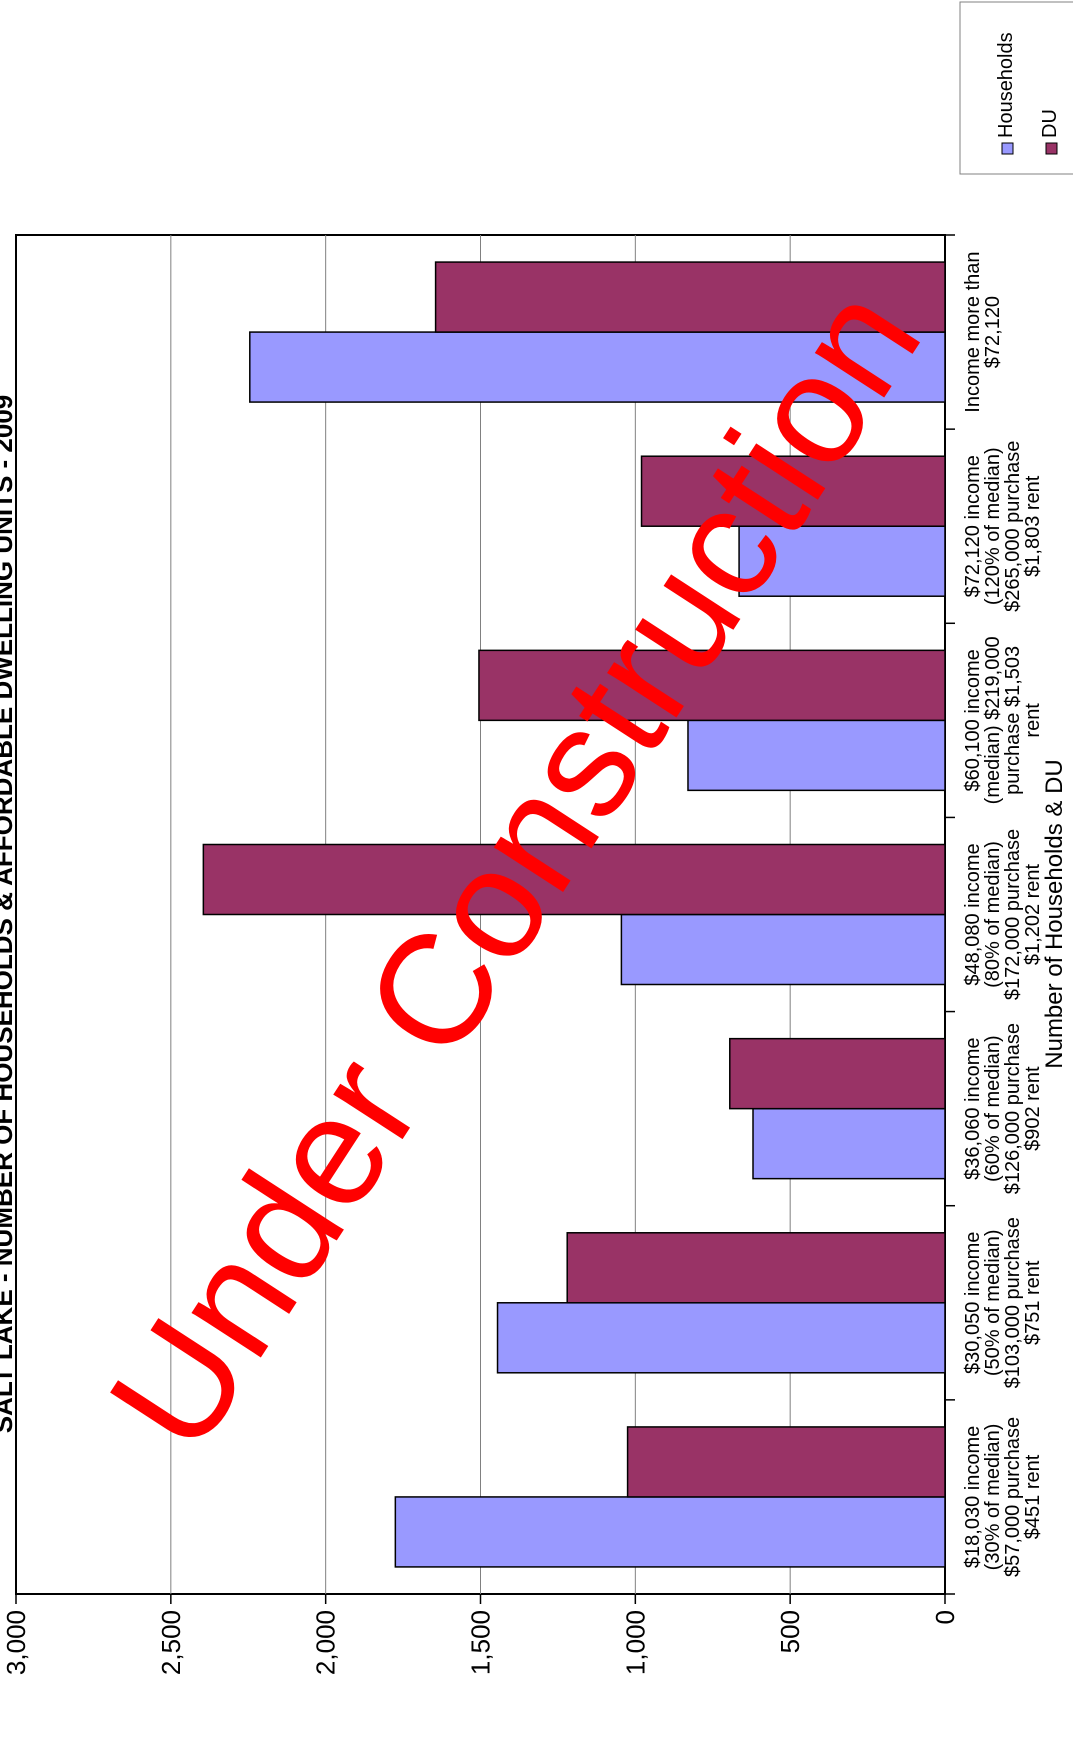 The height and width of the screenshot is (1754, 1073). What do you see at coordinates (16, 1642) in the screenshot?
I see `y-tick-label: 3,000` at bounding box center [16, 1642].